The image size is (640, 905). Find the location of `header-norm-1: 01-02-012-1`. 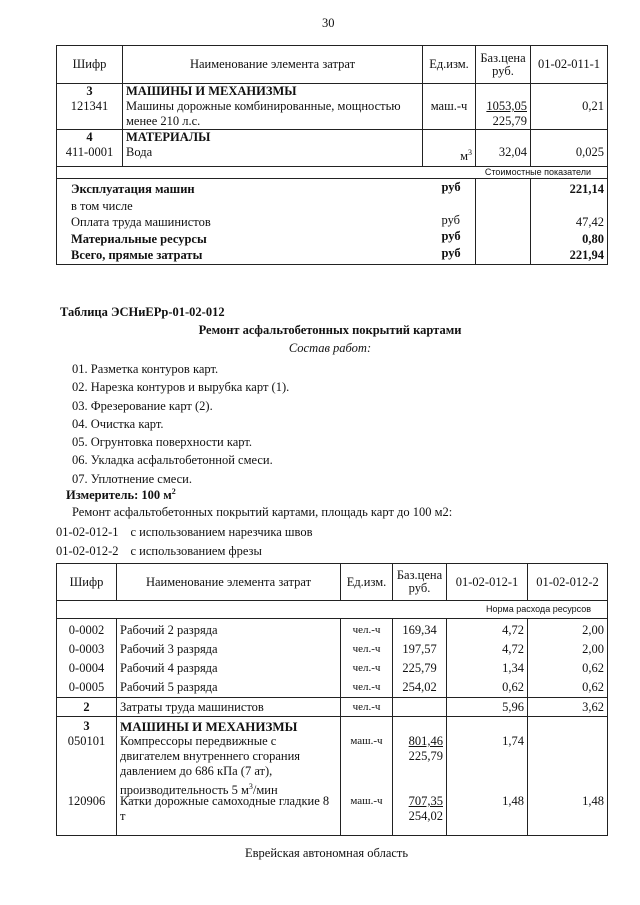

header-norm-1: 01-02-012-1 is located at coordinates (487, 582).